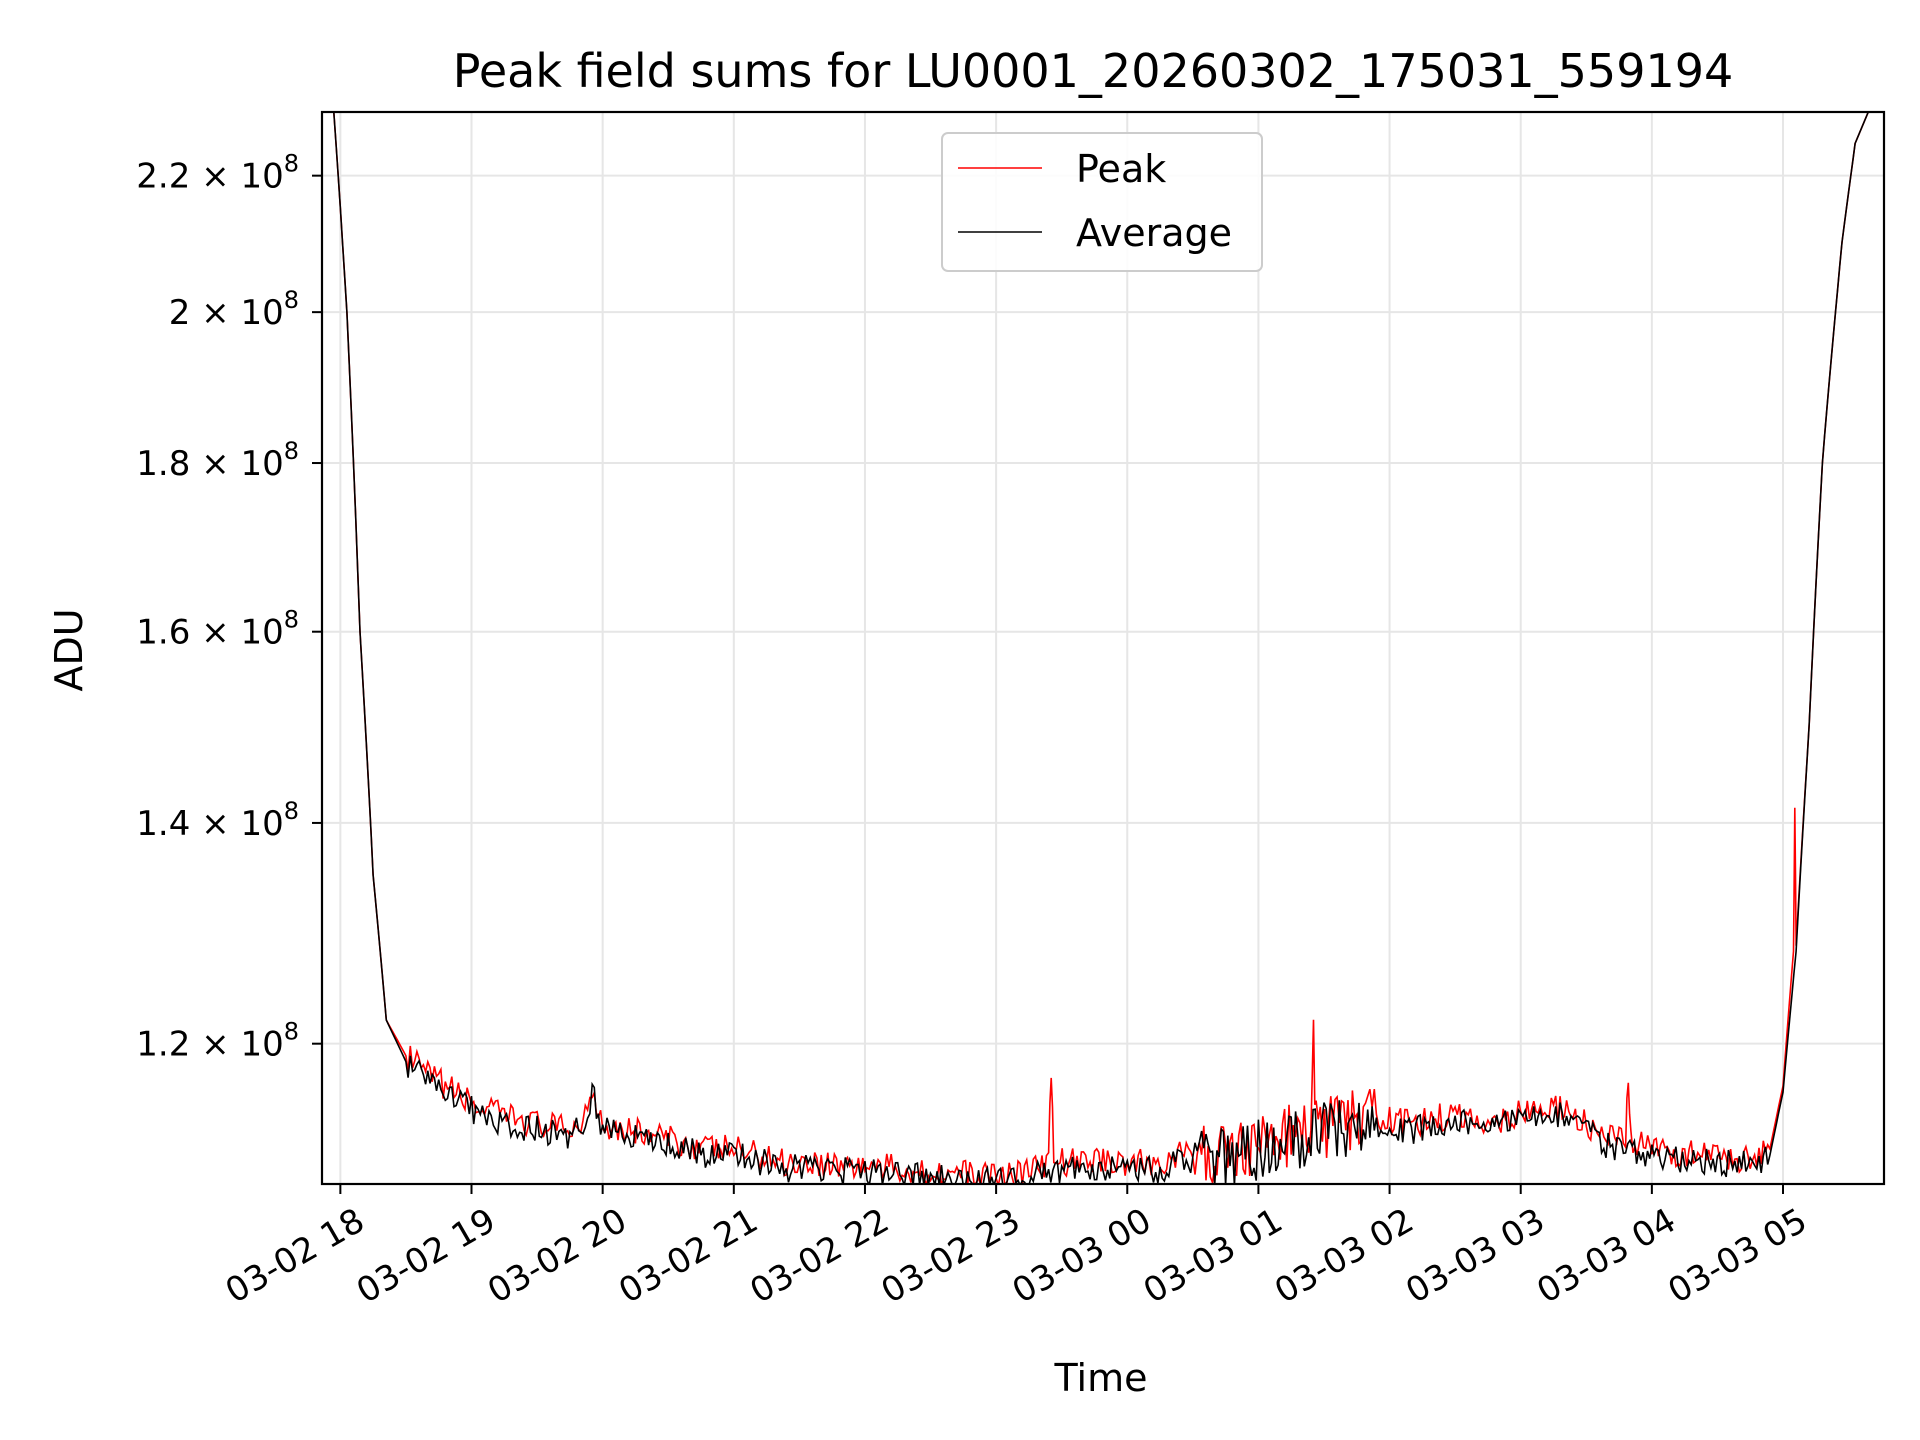  What do you see at coordinates (217, 173) in the screenshot?
I see `y-tick-label: 2.2 × 108` at bounding box center [217, 173].